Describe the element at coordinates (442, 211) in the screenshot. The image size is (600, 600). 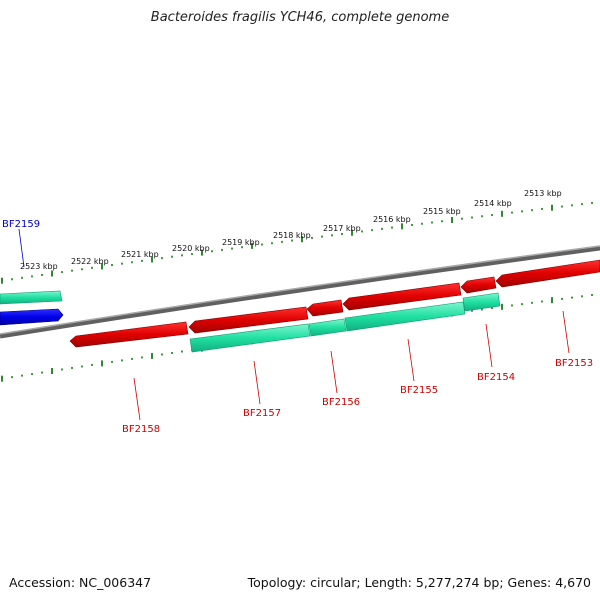
I see `kbp-label: 2515 kbp` at that location.